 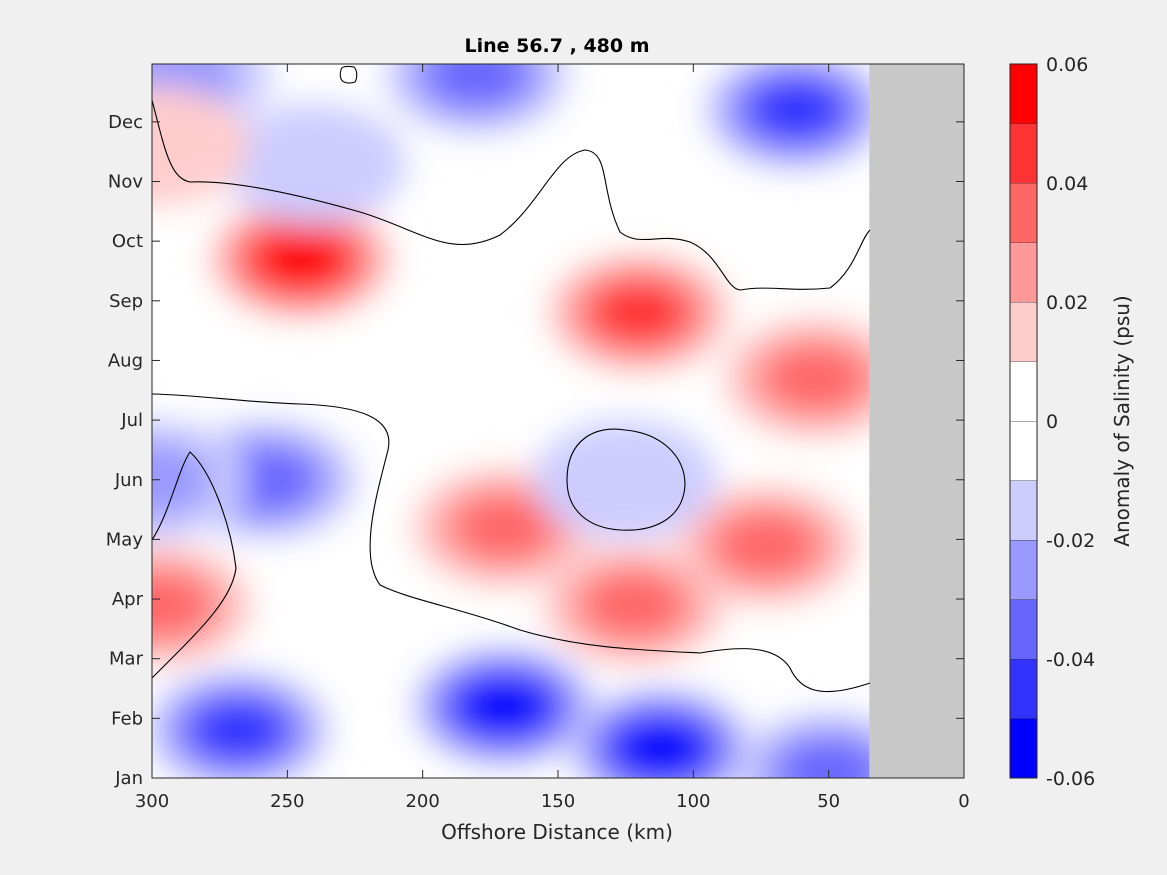 I want to click on zero-contour-ring, so click(x=626, y=479).